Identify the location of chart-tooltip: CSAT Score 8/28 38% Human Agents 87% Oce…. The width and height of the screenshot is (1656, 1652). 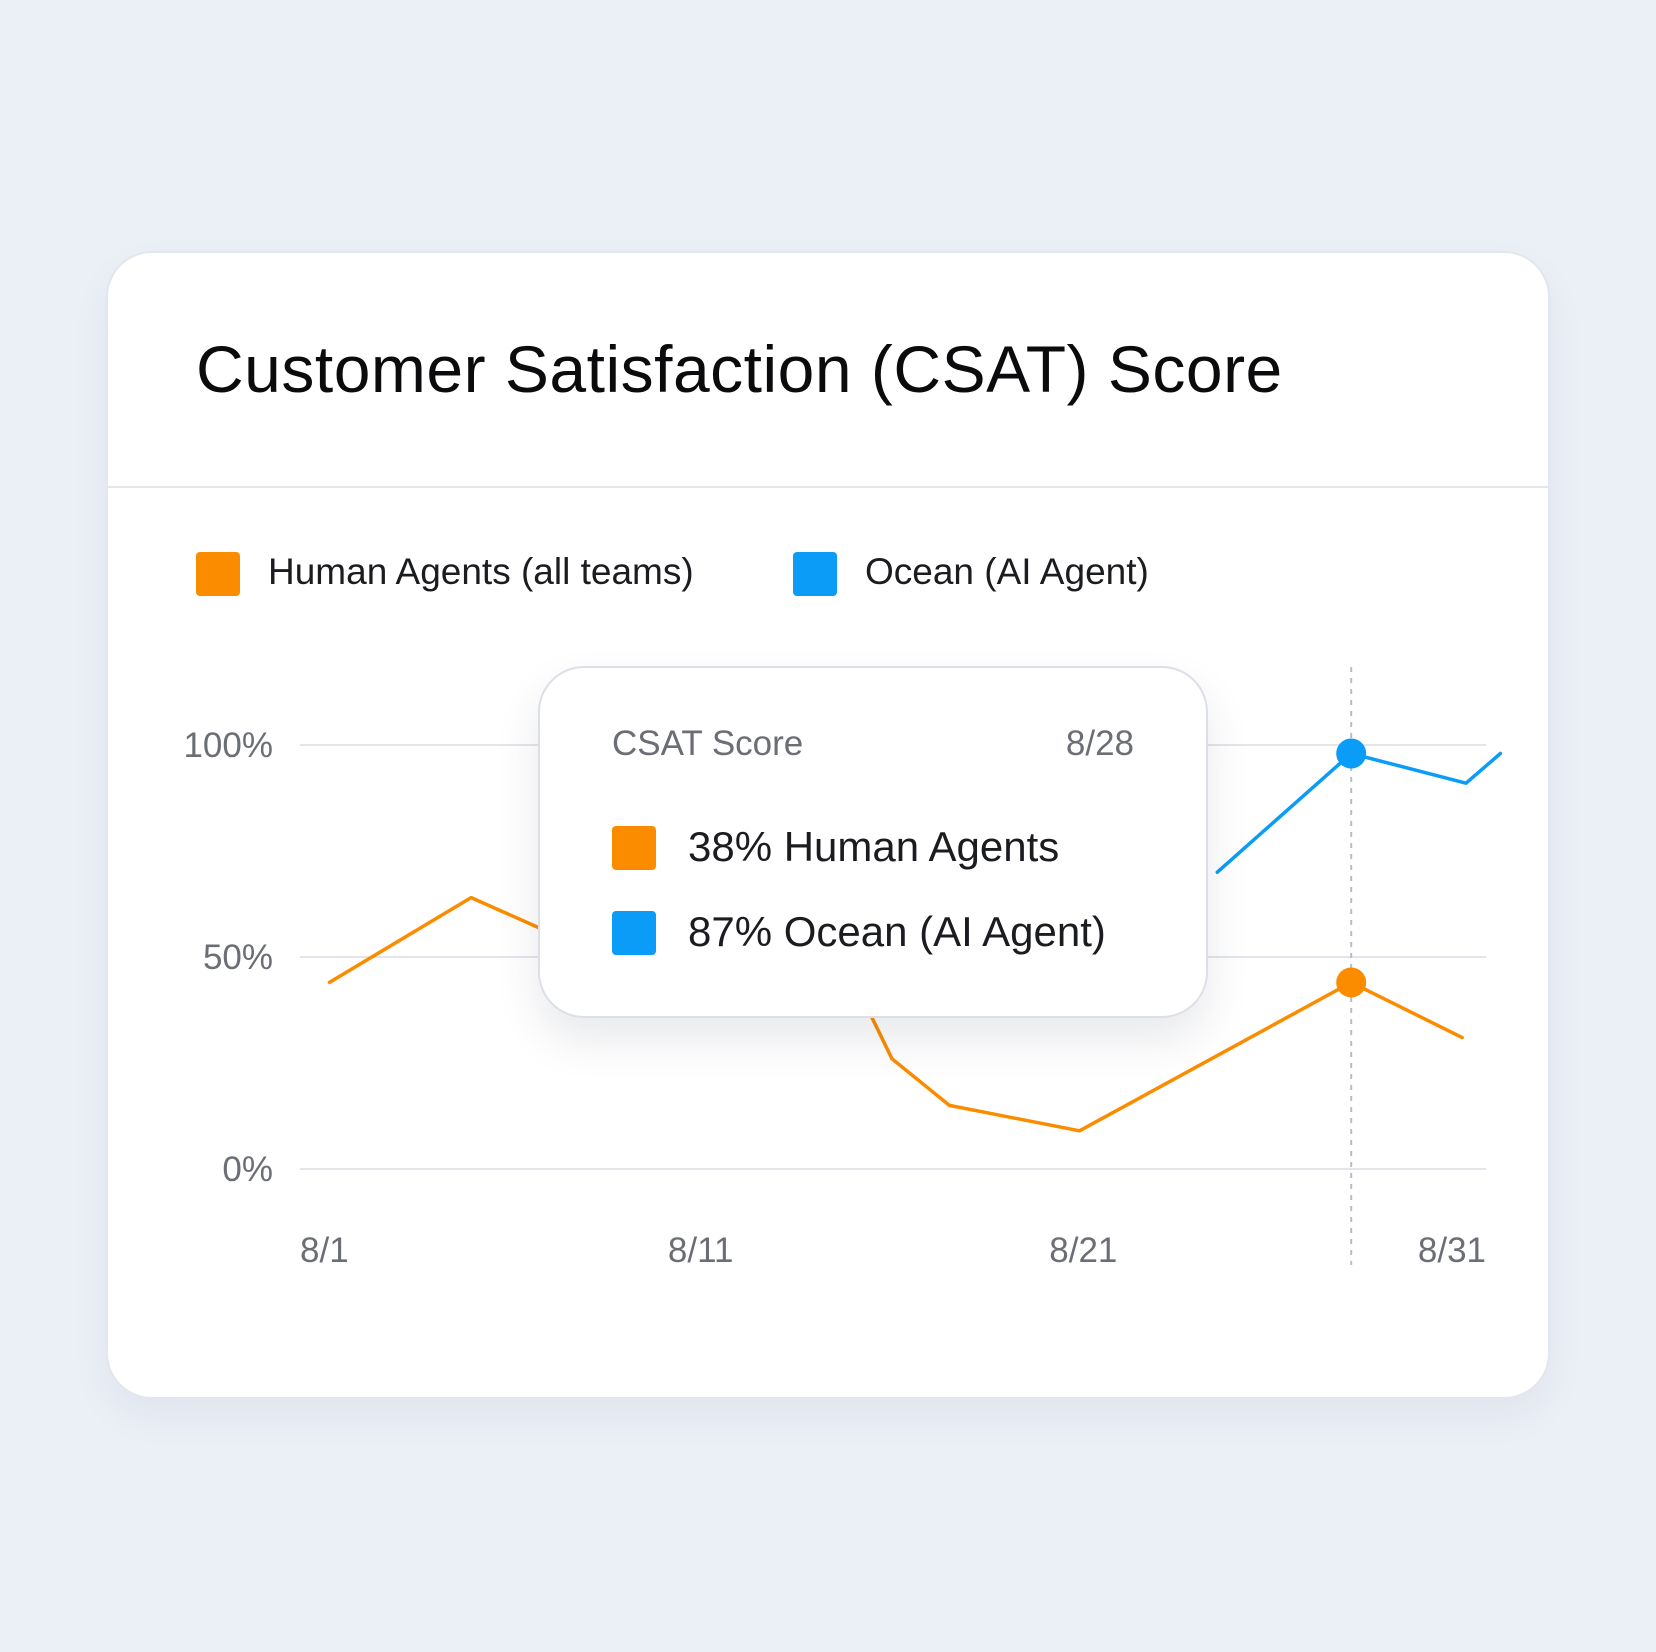
(873, 842).